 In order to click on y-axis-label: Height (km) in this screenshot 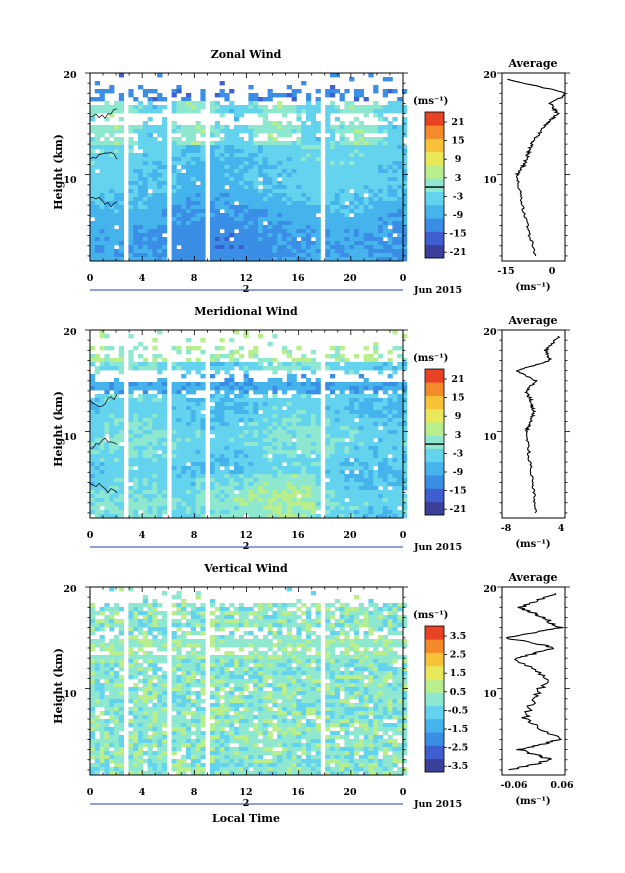, I will do `click(58, 172)`.